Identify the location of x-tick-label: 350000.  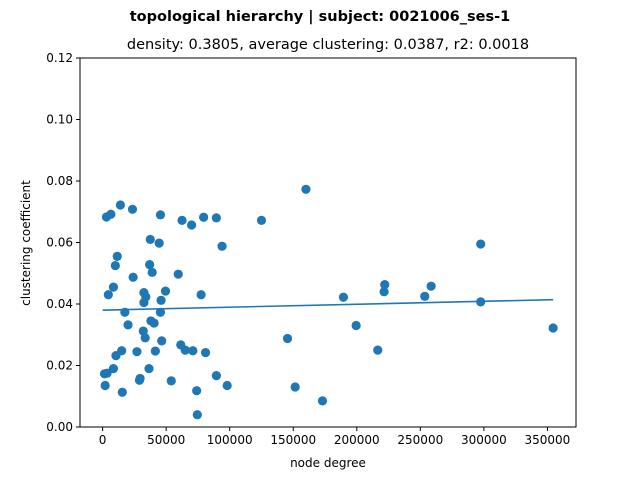
(548, 440).